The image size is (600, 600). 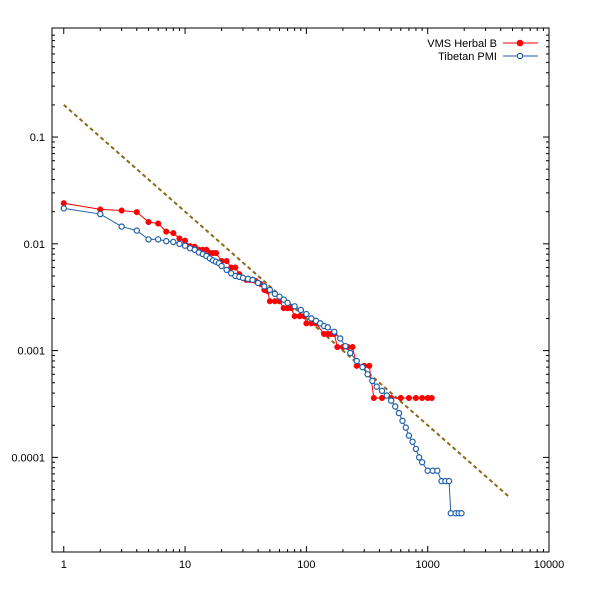 I want to click on x-tick-label: 1, so click(x=64, y=565).